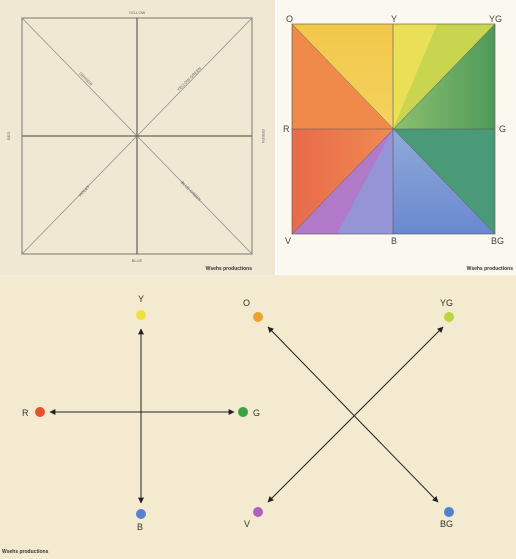  I want to click on label-y-top: Y, so click(394, 19).